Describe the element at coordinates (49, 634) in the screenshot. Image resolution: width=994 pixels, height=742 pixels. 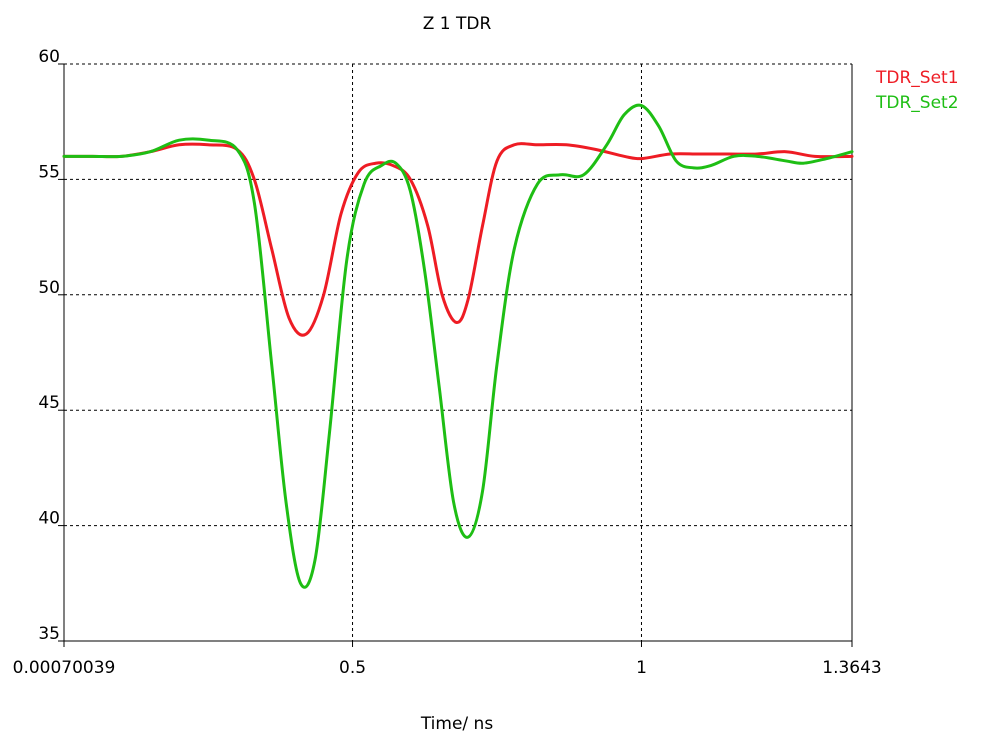
I see `y-tick-label: 35` at that location.